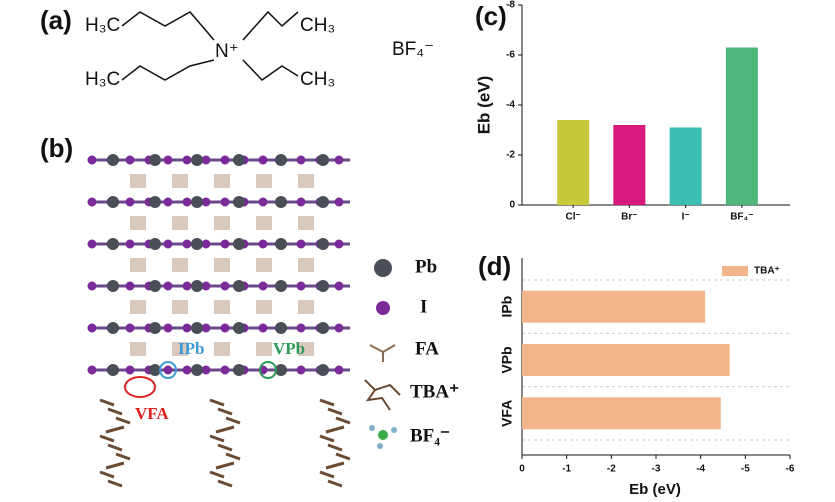  Describe the element at coordinates (522, 469) in the screenshot. I see `x-tick-label: 0` at that location.